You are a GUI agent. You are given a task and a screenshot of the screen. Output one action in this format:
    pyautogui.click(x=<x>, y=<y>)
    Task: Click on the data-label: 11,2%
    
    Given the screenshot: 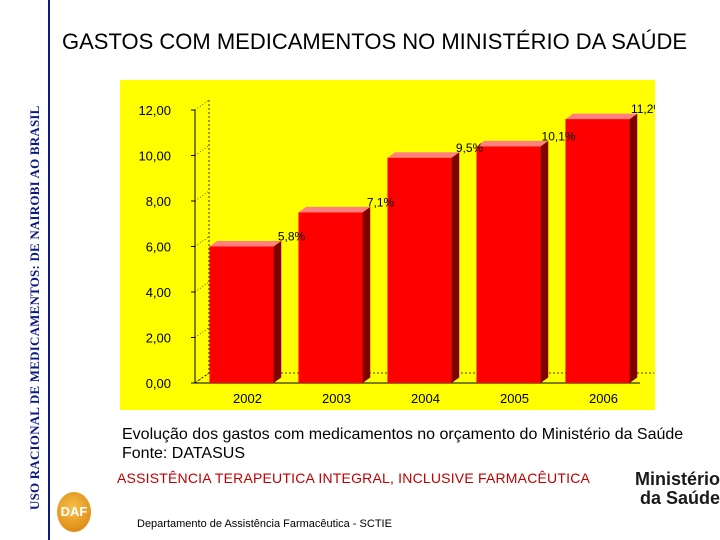 What is the action you would take?
    pyautogui.click(x=643, y=109)
    